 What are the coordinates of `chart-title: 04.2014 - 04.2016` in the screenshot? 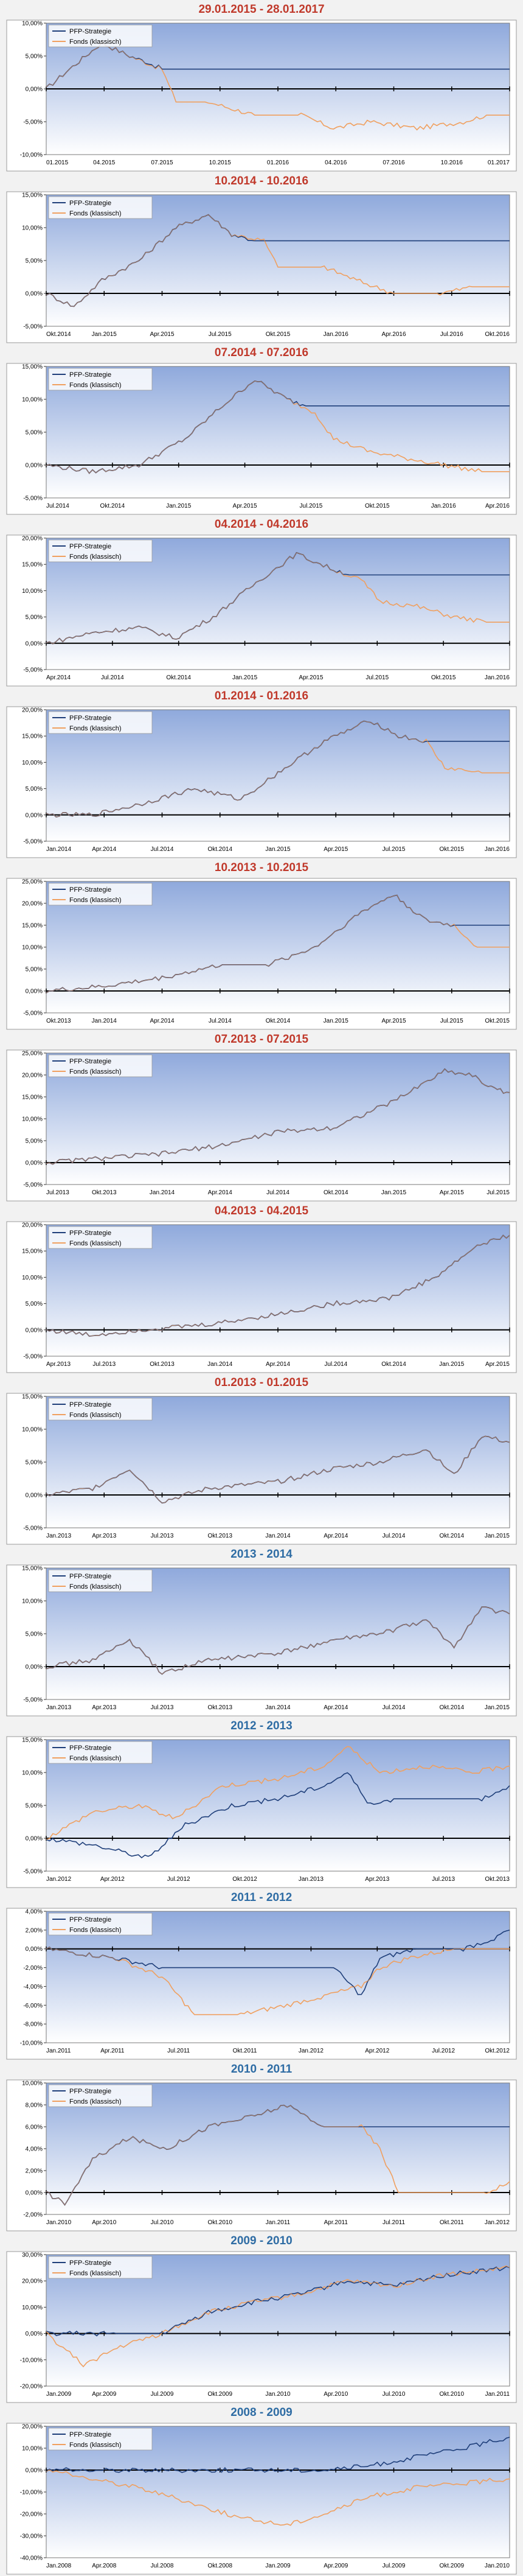 It's located at (261, 524).